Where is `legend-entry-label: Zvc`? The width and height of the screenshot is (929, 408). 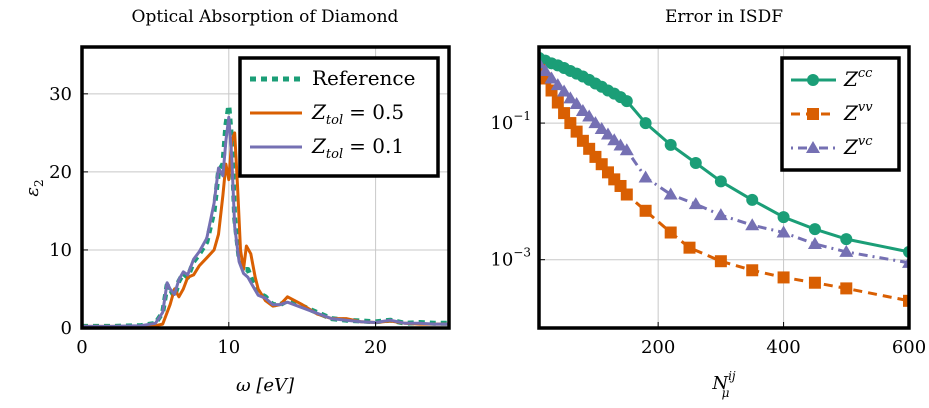
legend-entry-label: Zvc is located at coordinates (858, 146).